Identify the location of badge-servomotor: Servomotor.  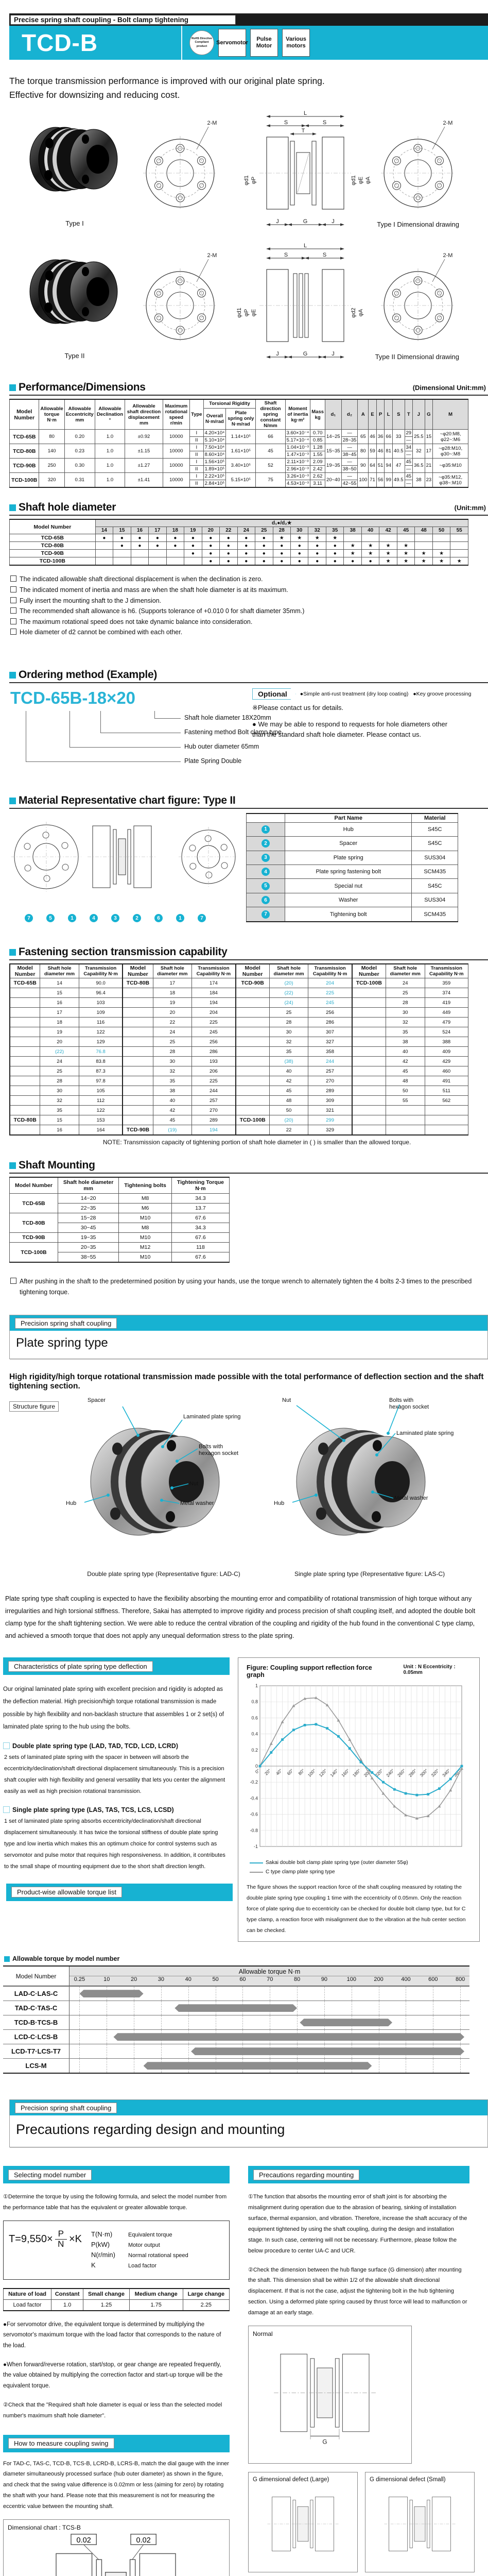
(232, 43).